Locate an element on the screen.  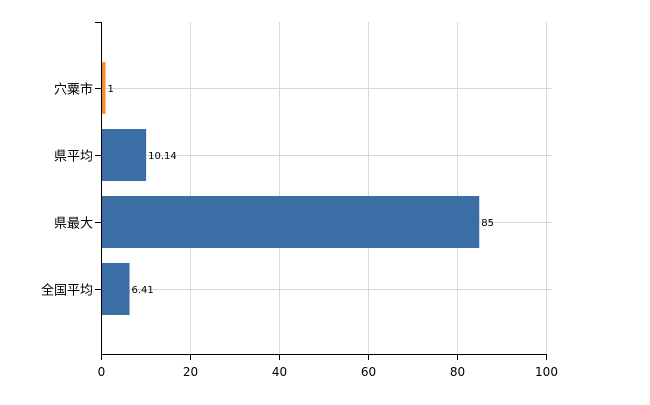
x-tick-label-40: 40 is located at coordinates (279, 372).